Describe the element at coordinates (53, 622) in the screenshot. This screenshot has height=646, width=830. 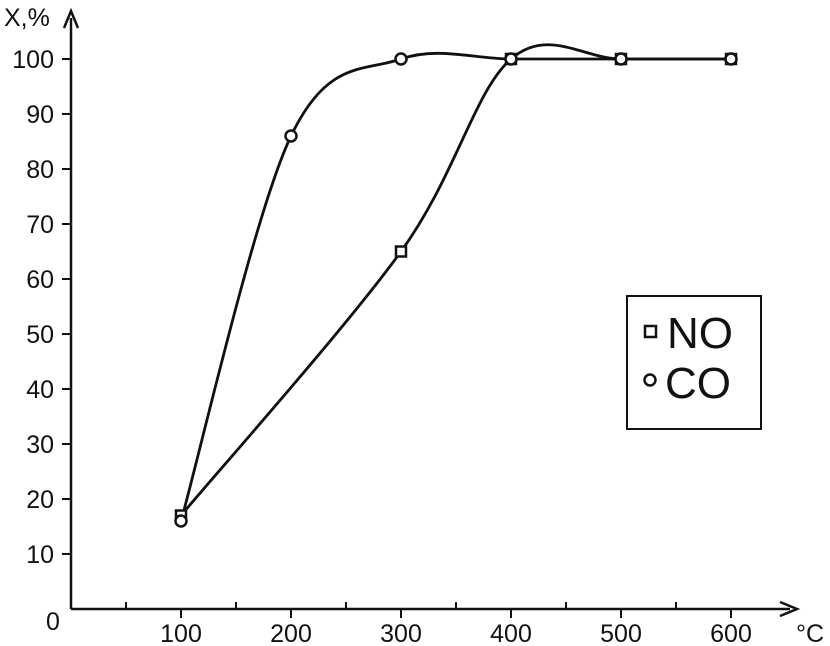
I see `origin-label: 0` at that location.